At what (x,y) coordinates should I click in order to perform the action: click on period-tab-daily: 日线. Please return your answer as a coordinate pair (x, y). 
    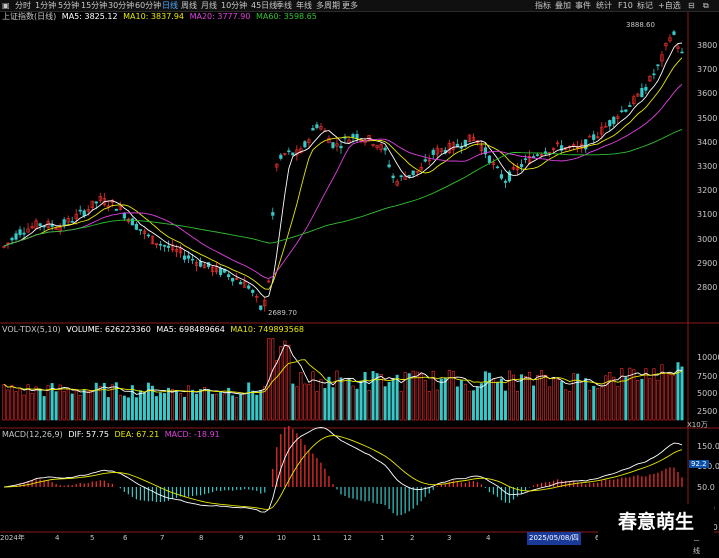
    Looking at the image, I should click on (170, 5).